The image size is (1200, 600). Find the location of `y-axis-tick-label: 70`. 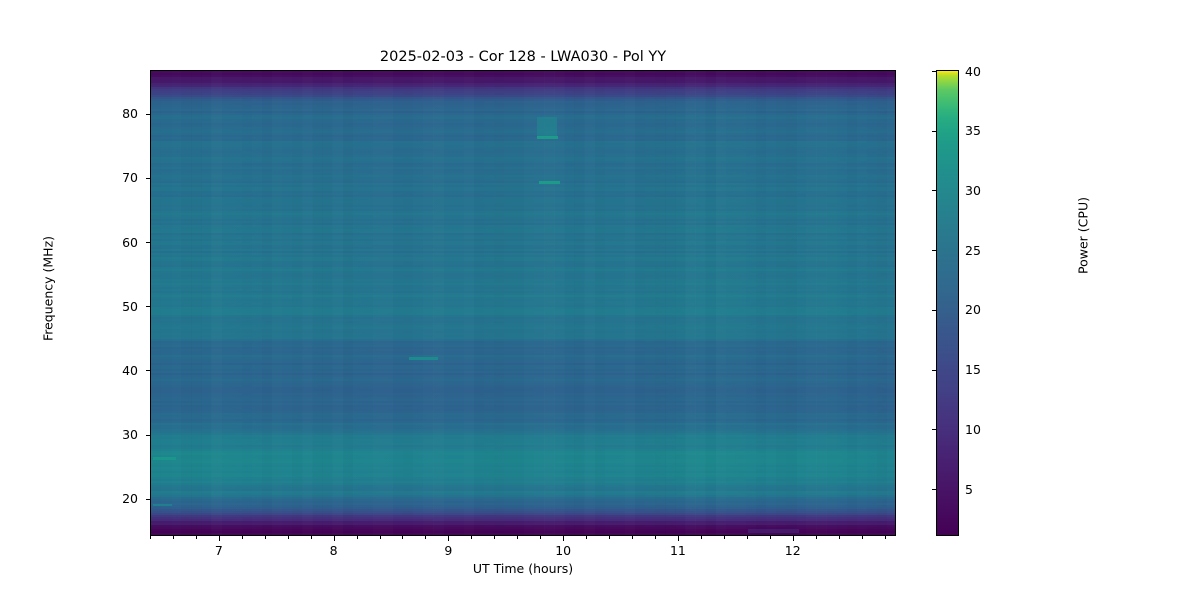

y-axis-tick-label: 70 is located at coordinates (130, 178).